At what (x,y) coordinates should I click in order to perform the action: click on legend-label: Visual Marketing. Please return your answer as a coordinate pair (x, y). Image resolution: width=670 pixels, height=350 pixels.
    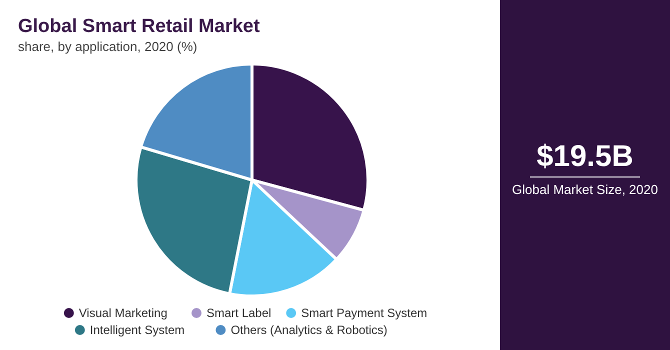
    Looking at the image, I should click on (123, 313).